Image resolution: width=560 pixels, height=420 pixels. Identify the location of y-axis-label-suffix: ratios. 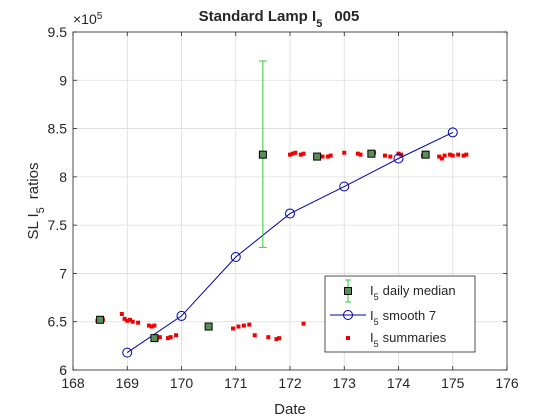
(33, 181).